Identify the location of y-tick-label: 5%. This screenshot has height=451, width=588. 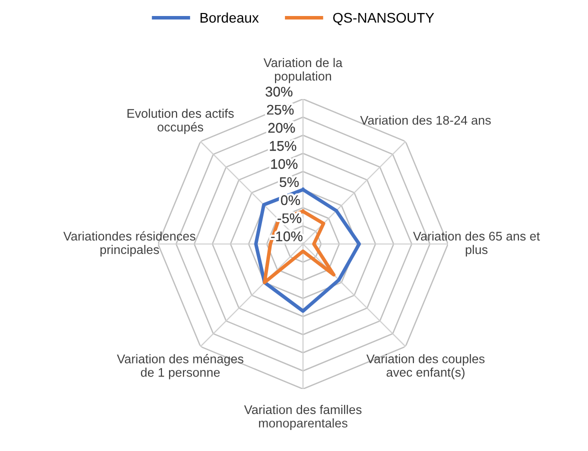
(289, 182).